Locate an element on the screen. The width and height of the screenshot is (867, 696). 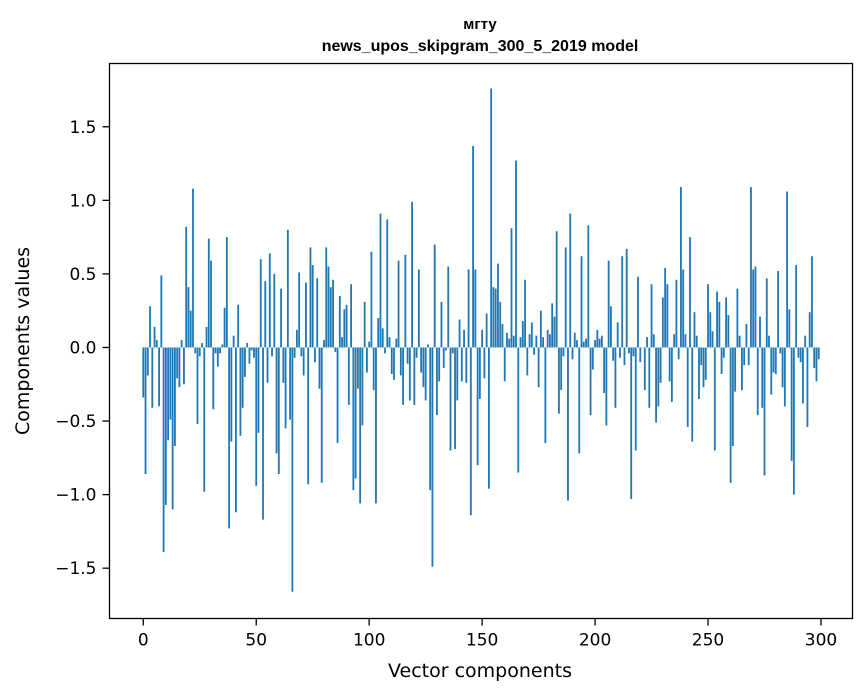
x-tick-label-6: 300 is located at coordinates (821, 641).